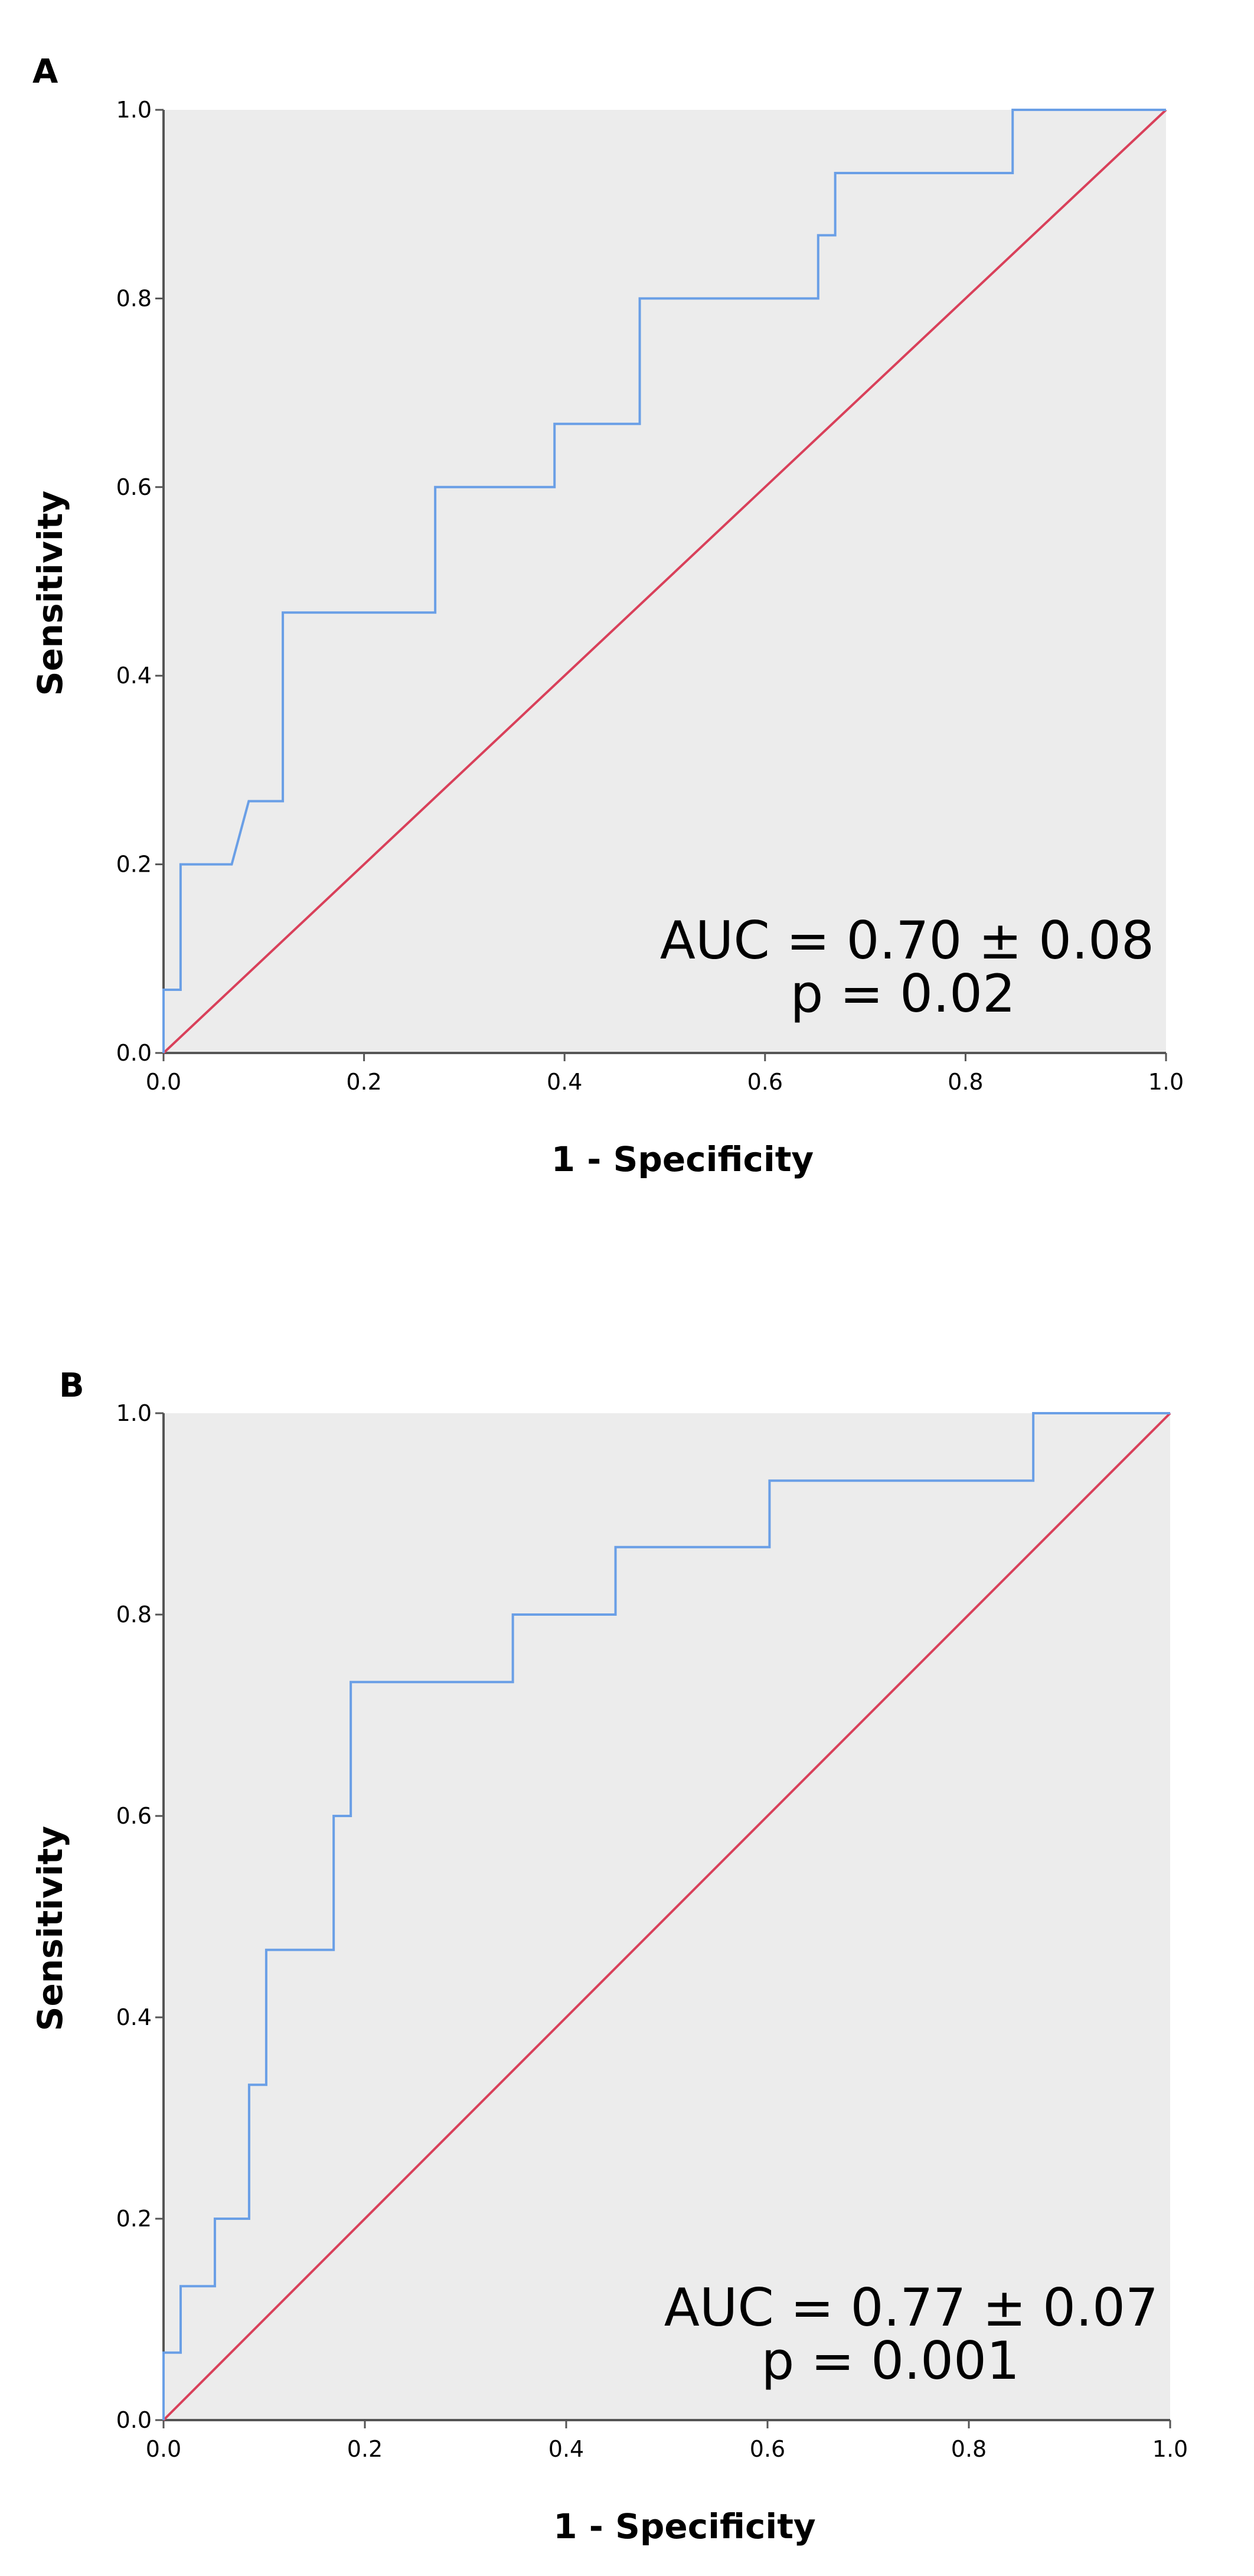 This screenshot has width=1254, height=2576. I want to click on panel-label: A, so click(45, 72).